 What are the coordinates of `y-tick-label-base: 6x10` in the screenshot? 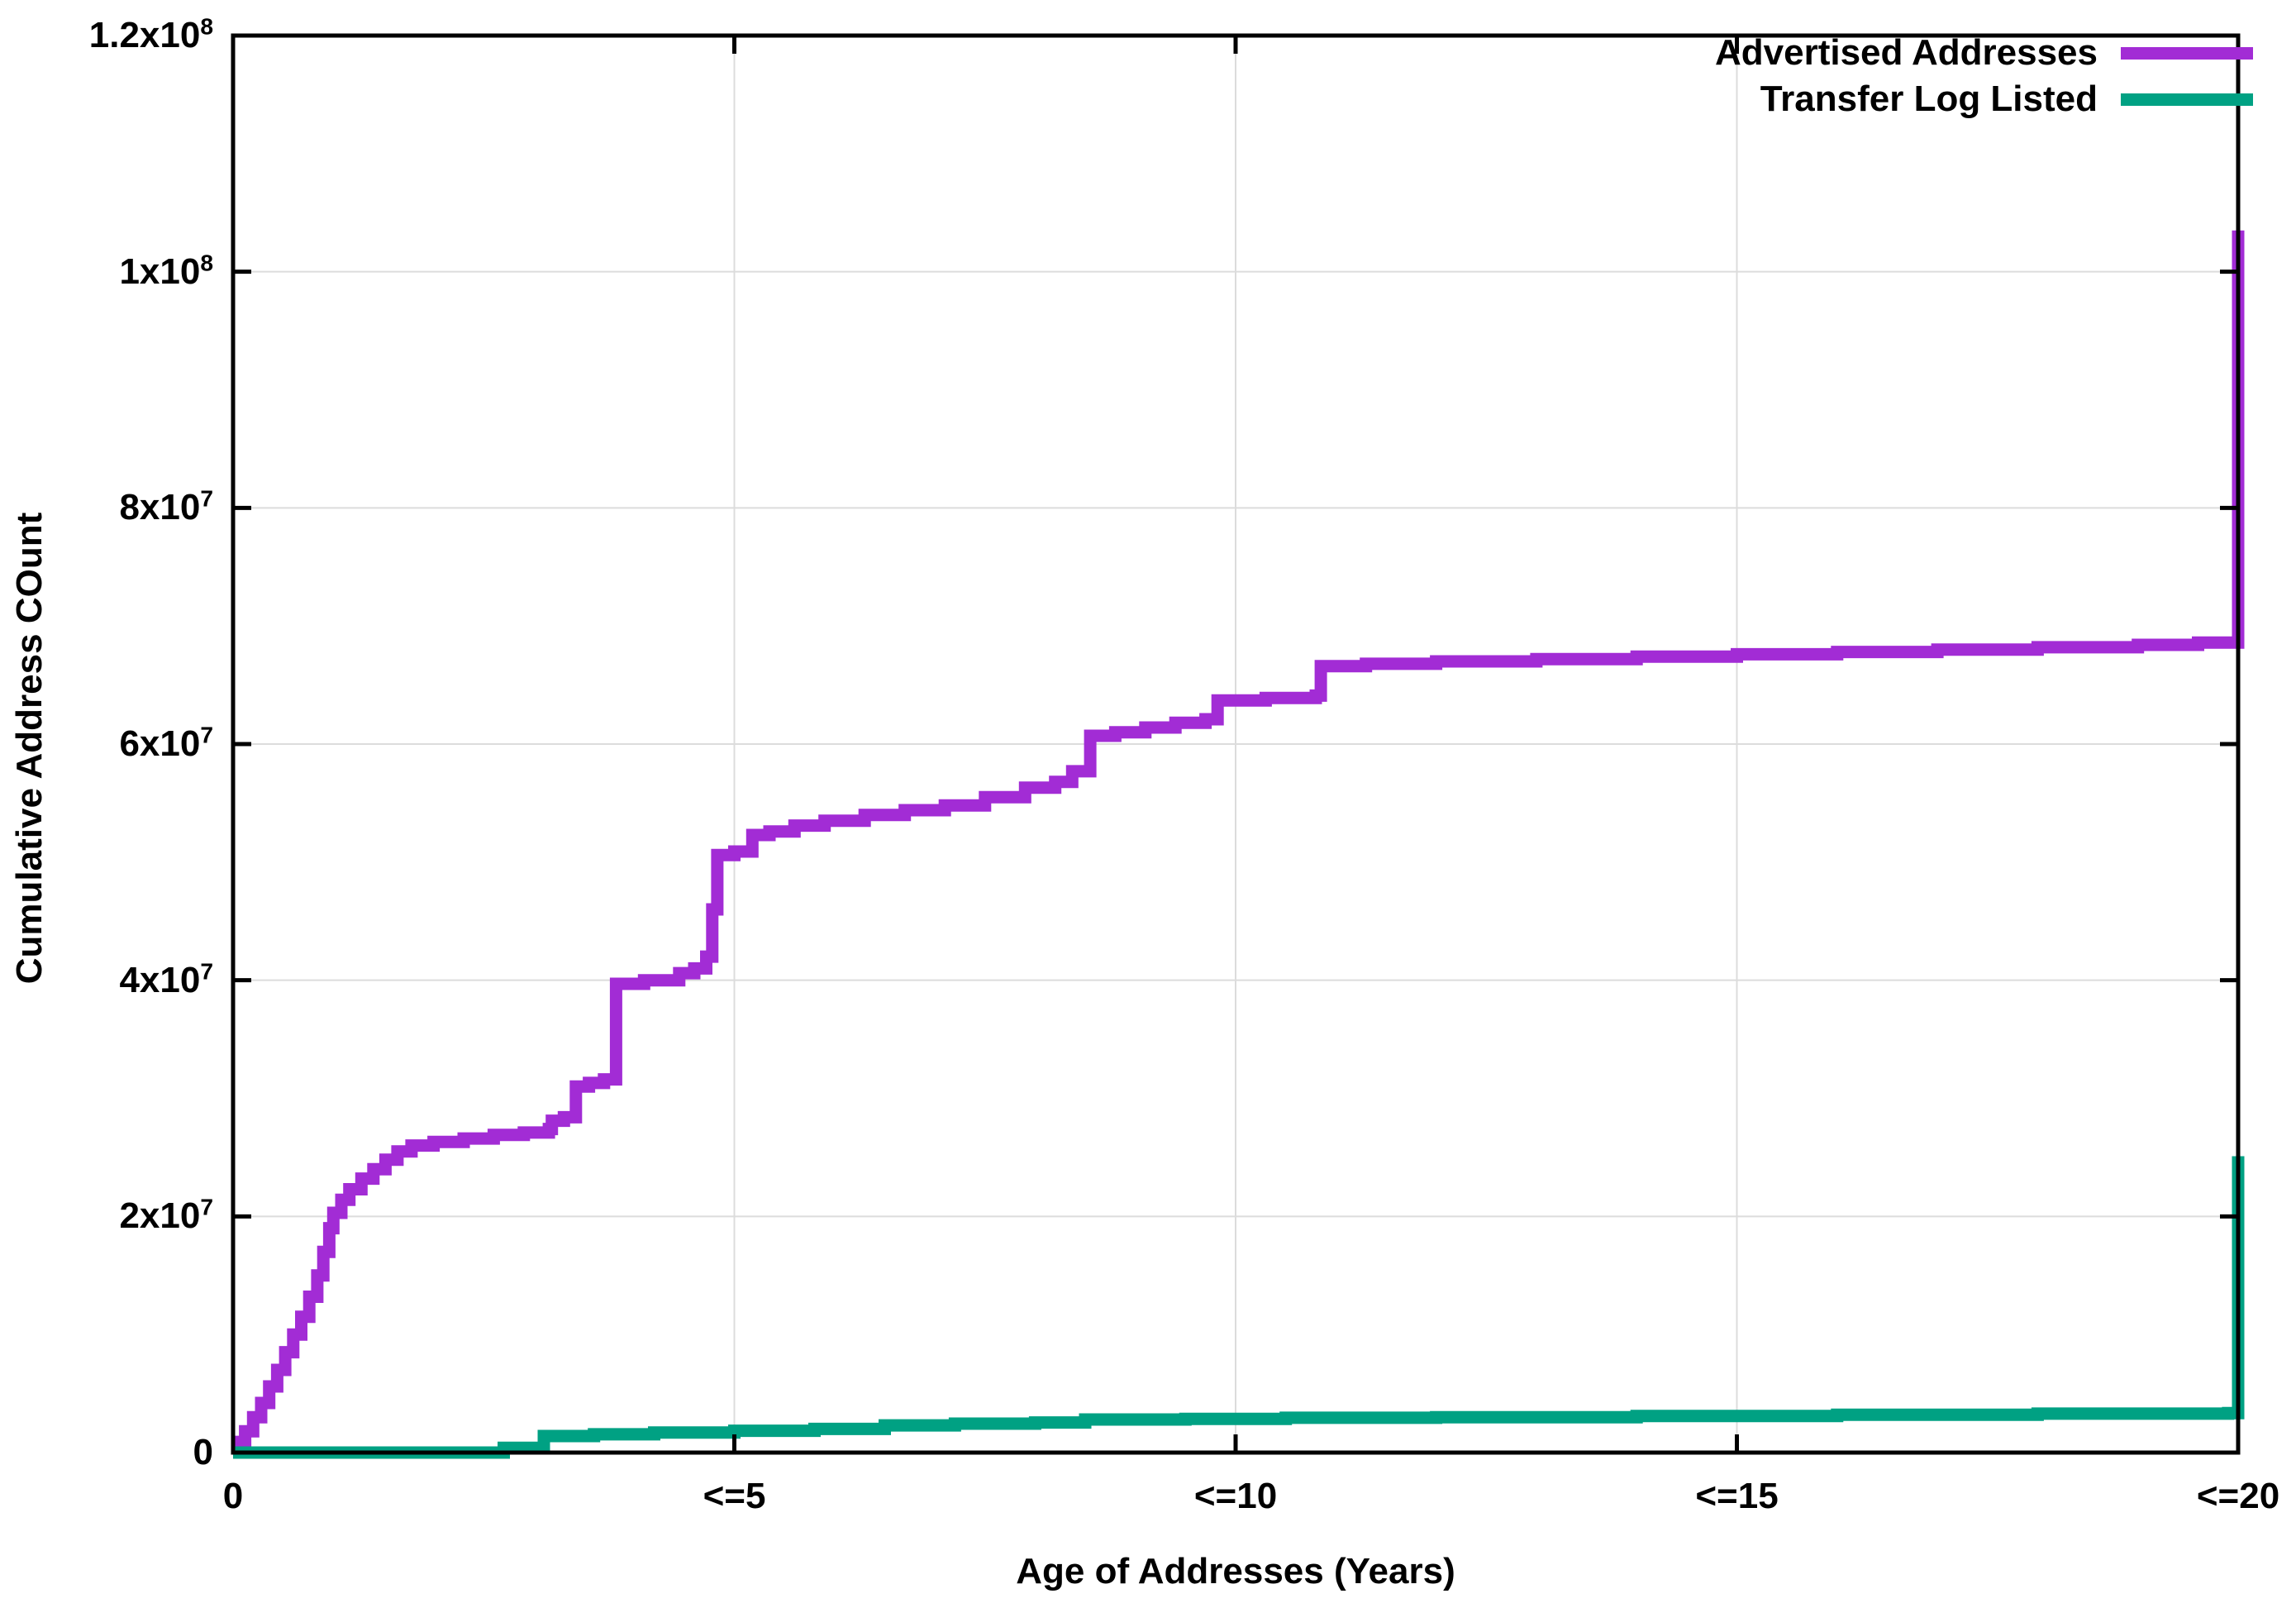 It's located at (160, 743).